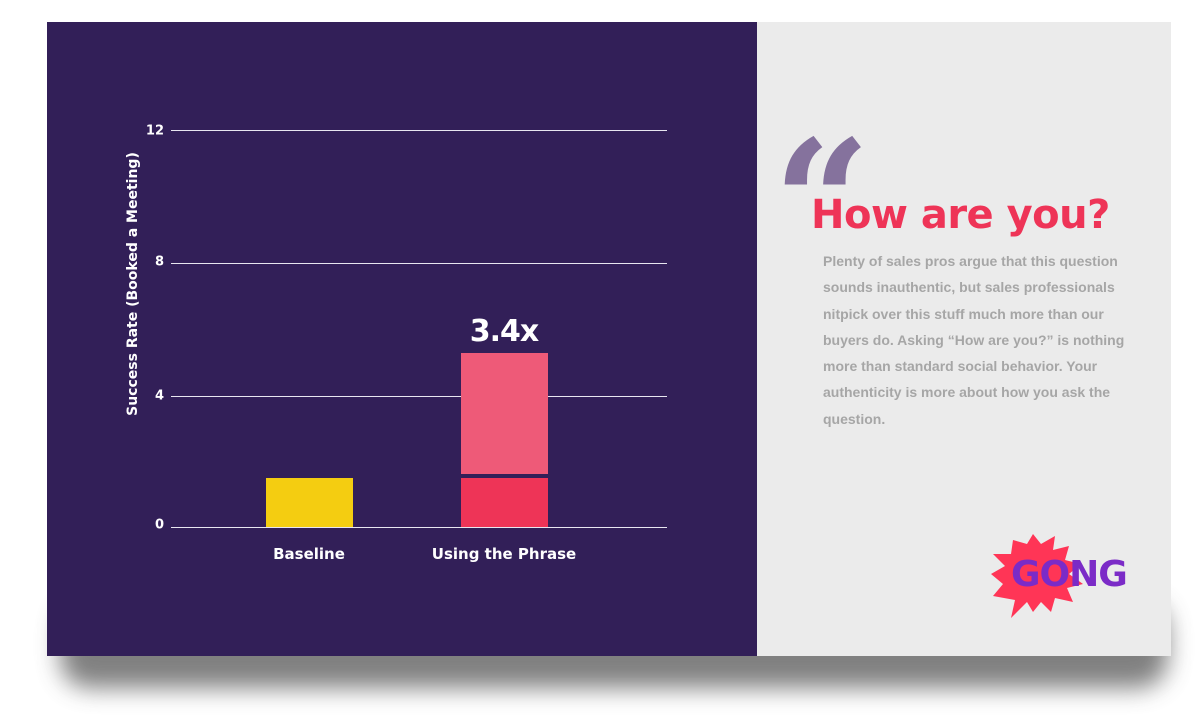 The image size is (1200, 715). I want to click on gong-wordmark: GONG, so click(1069, 574).